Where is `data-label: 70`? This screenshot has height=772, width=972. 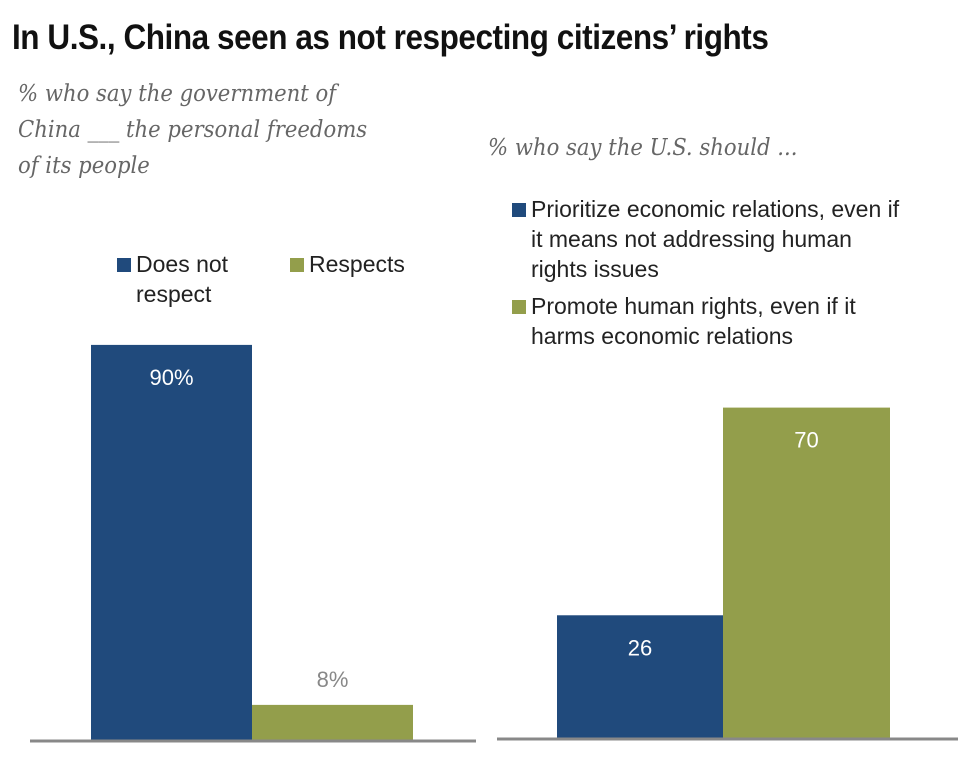
data-label: 70 is located at coordinates (806, 440).